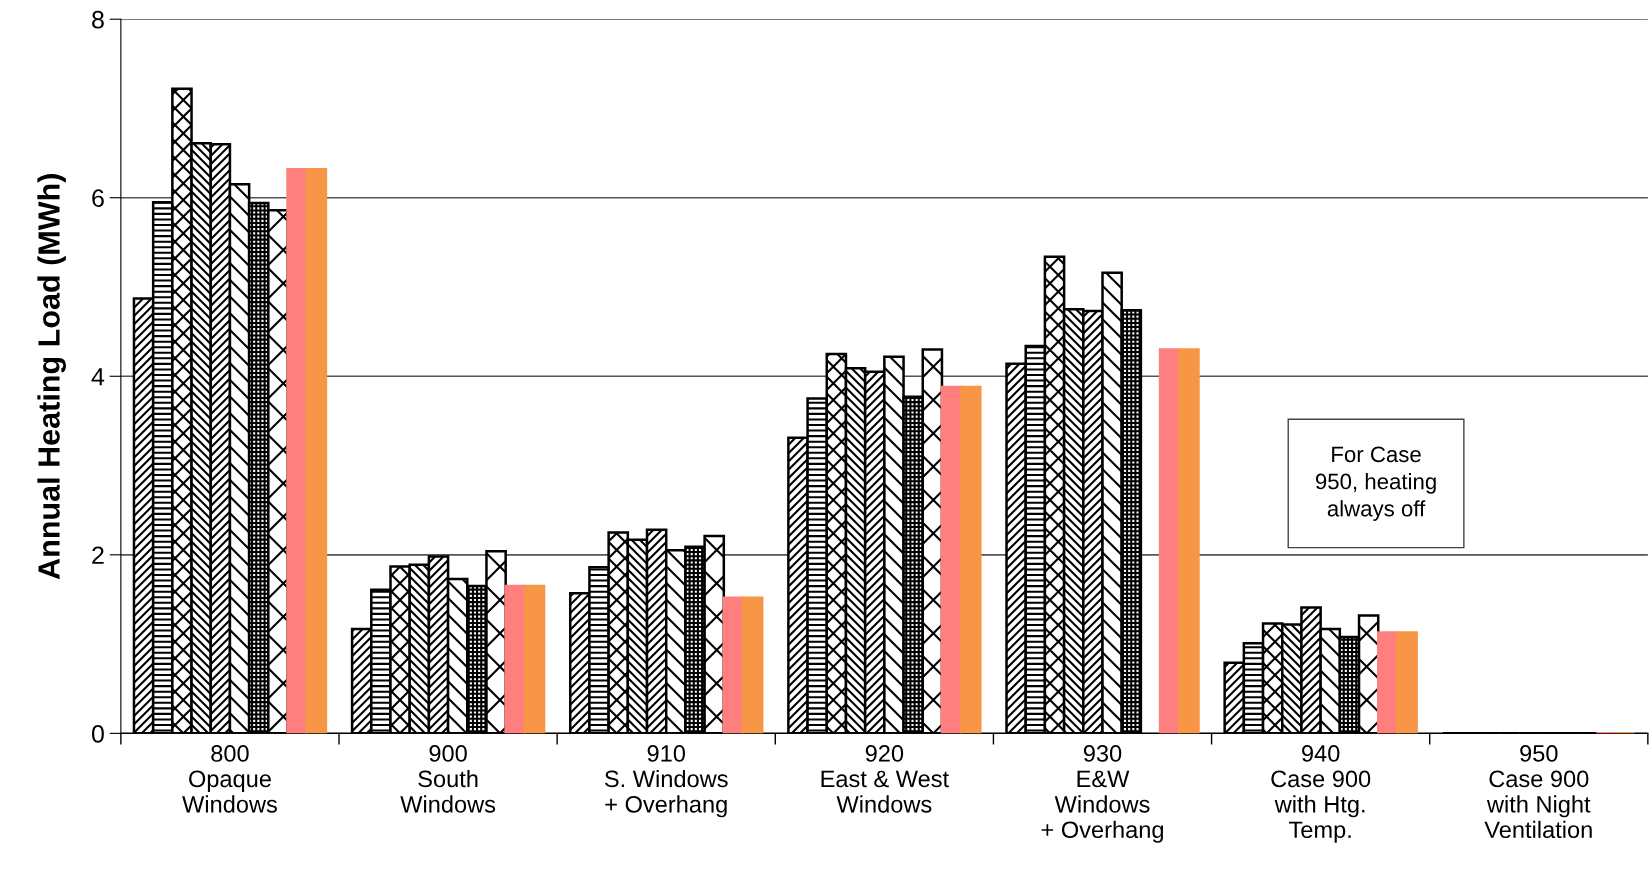  I want to click on y-tick-label: 6, so click(98, 198).